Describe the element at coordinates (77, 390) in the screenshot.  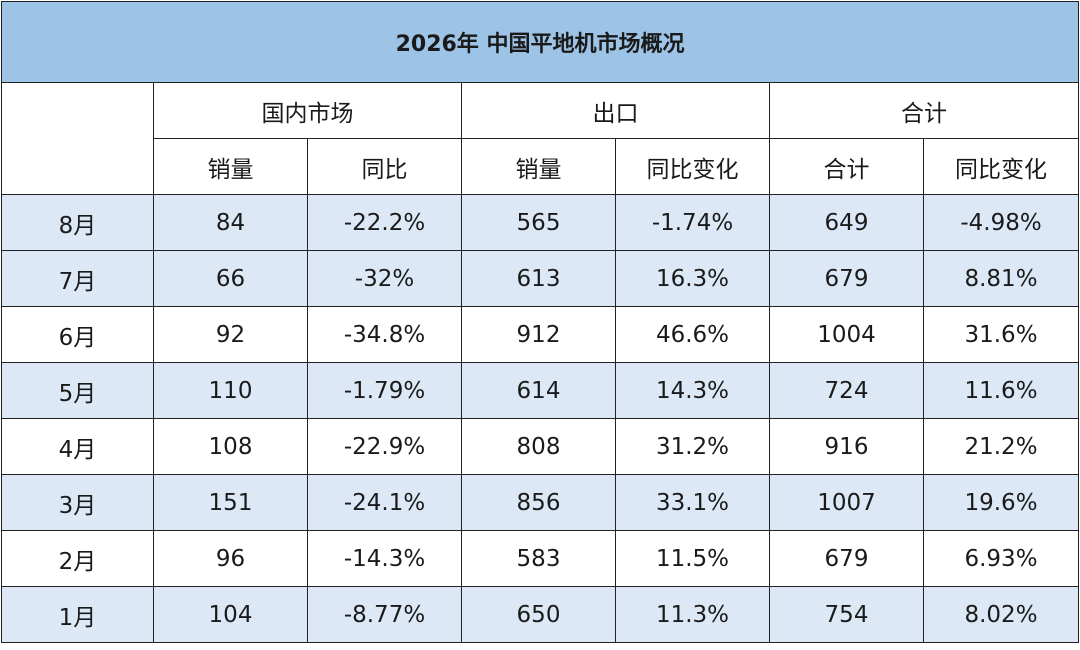
I see `month-cell: 5月` at that location.